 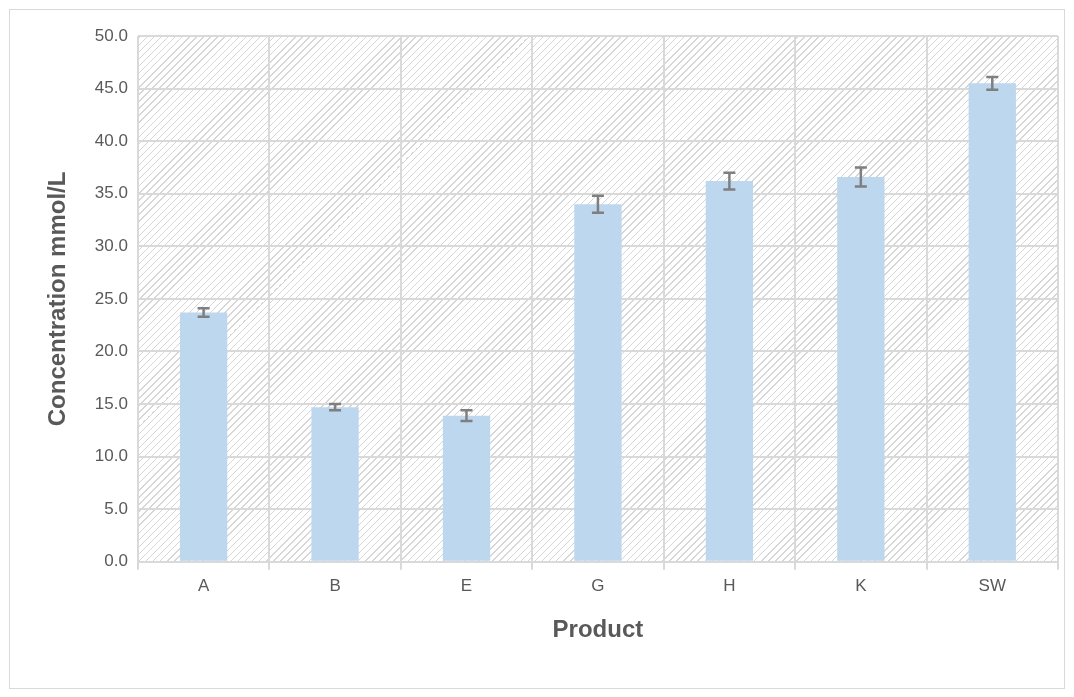 I want to click on y-tick-label: 10.0, so click(x=111, y=456).